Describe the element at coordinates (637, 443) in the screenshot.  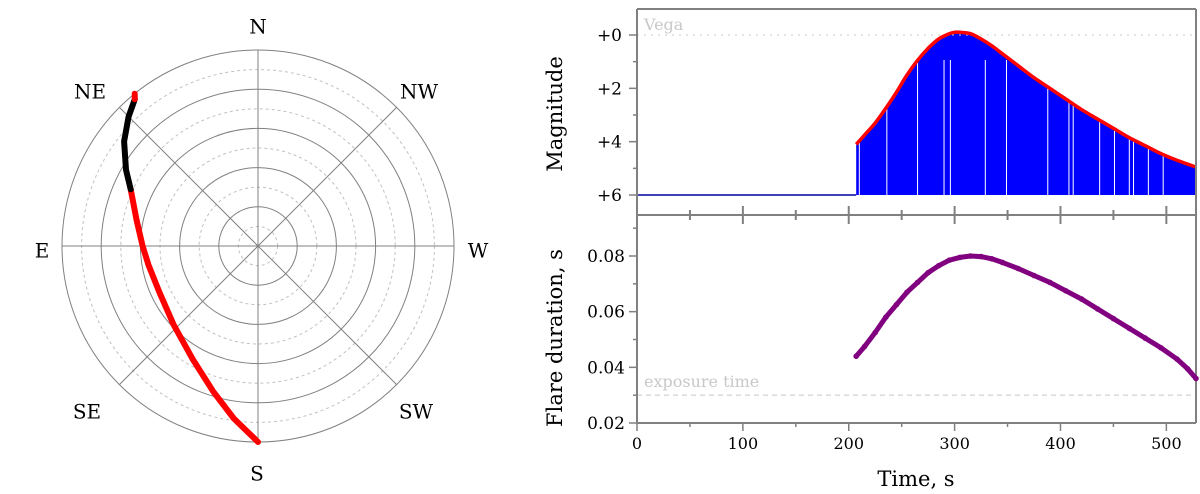
I see `duration-x-tick-label: 0` at that location.